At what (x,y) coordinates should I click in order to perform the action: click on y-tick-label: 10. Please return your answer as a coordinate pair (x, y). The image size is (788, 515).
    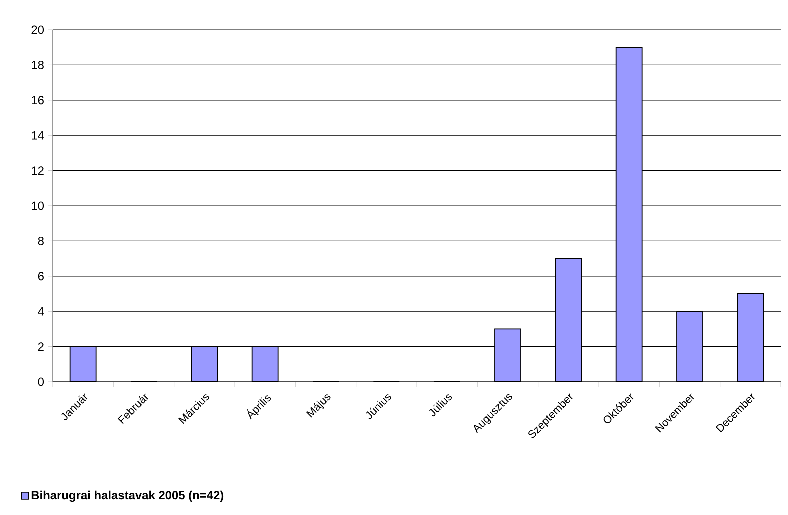
    Looking at the image, I should click on (38, 206).